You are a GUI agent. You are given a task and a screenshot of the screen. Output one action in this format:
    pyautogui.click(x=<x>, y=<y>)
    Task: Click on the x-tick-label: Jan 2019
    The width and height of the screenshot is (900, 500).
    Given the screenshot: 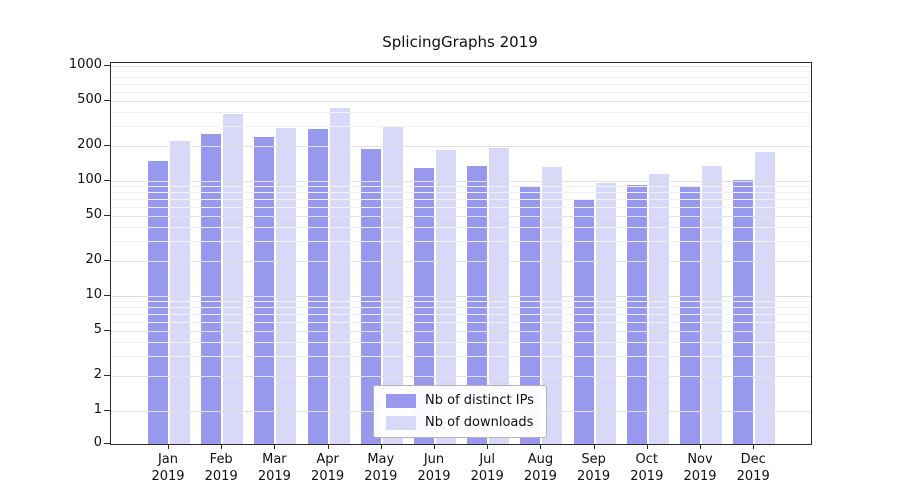 What is the action you would take?
    pyautogui.click(x=168, y=468)
    